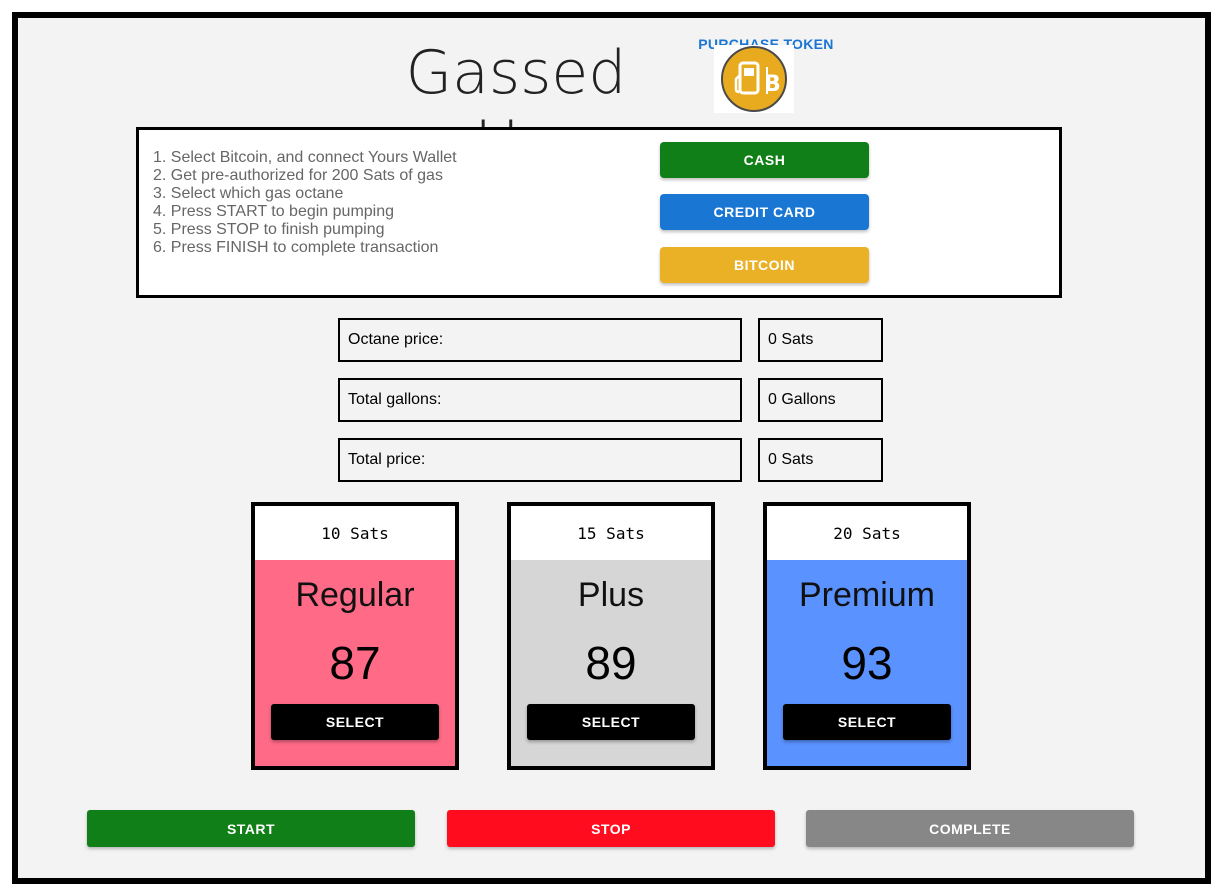 The image size is (1221, 892). What do you see at coordinates (764, 265) in the screenshot?
I see `bitcoin-button: BITCOIN` at bounding box center [764, 265].